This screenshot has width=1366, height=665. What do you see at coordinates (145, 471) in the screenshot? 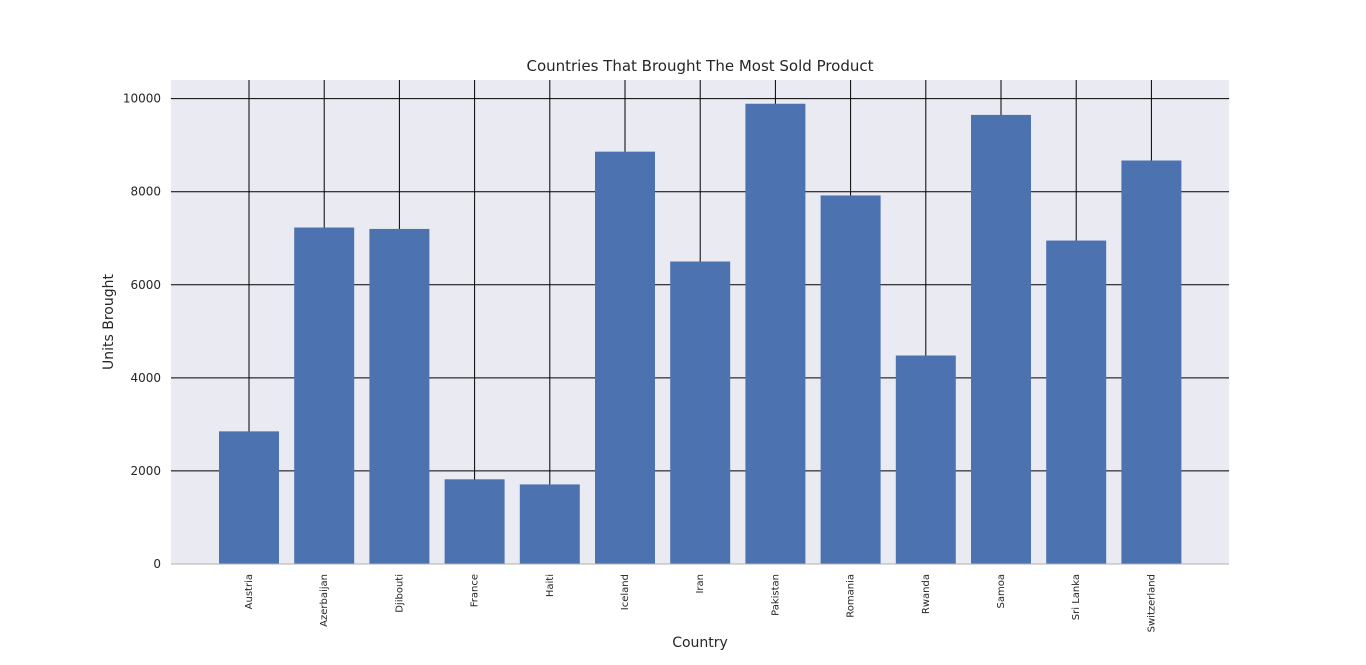
I see `y-tick-label: 2000` at bounding box center [145, 471].